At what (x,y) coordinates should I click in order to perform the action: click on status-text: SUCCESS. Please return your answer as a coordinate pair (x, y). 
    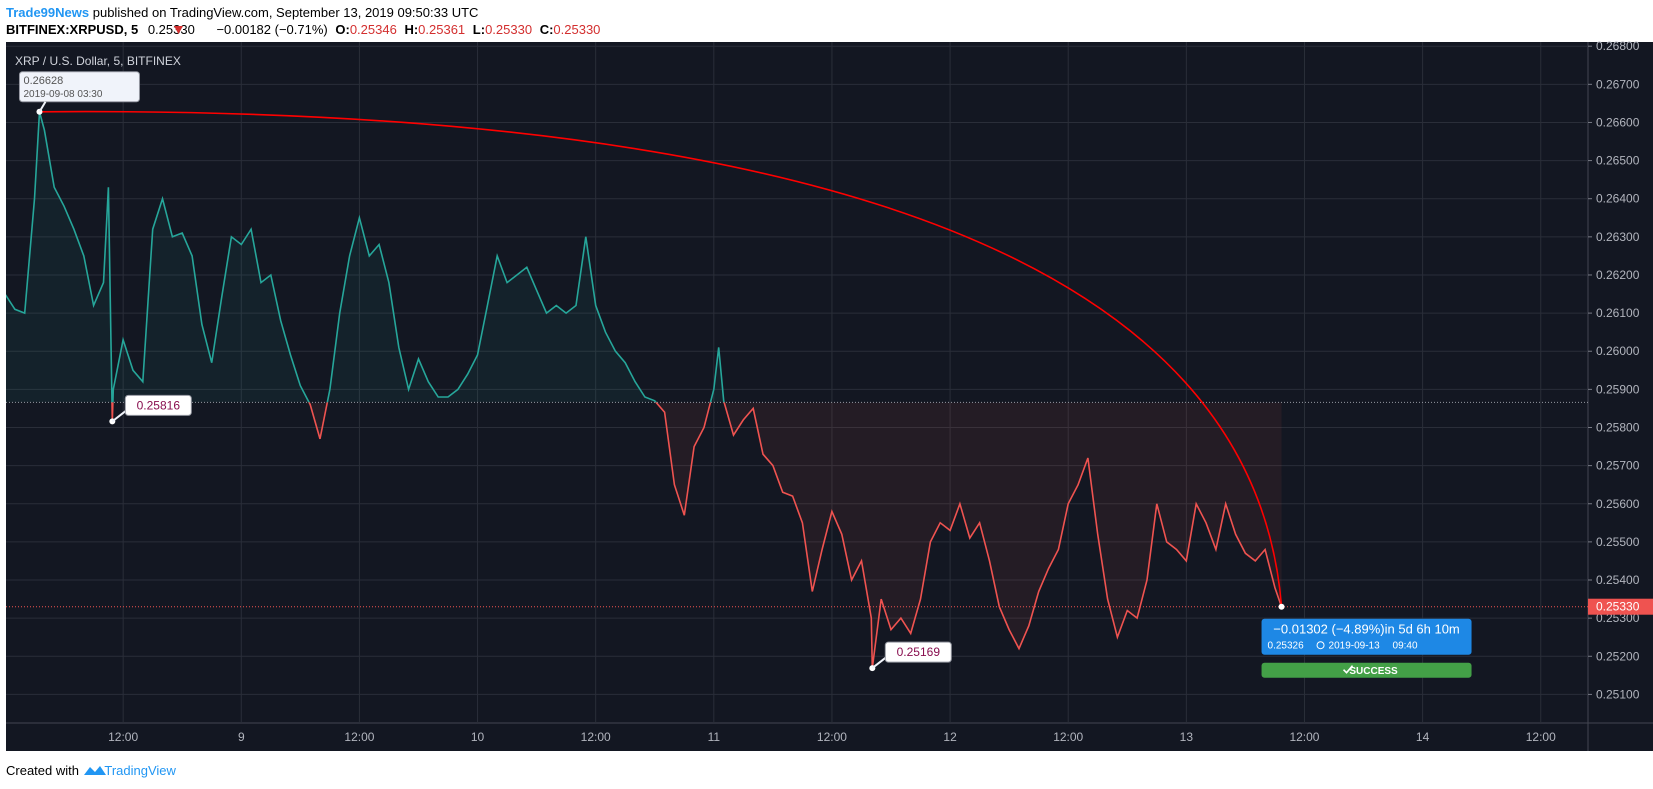
    Looking at the image, I should click on (1373, 671).